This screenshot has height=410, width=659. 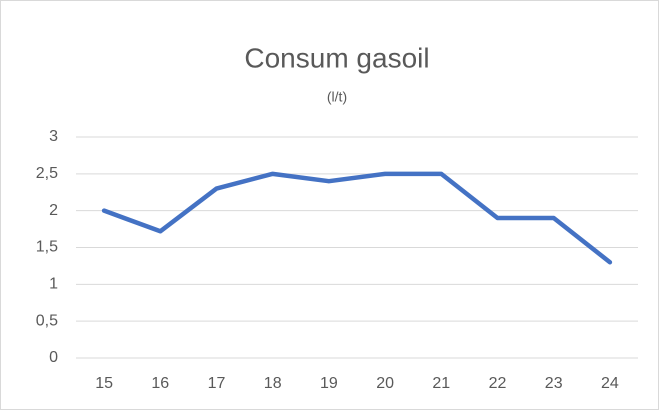 I want to click on x-tick-label: 18, so click(x=273, y=383).